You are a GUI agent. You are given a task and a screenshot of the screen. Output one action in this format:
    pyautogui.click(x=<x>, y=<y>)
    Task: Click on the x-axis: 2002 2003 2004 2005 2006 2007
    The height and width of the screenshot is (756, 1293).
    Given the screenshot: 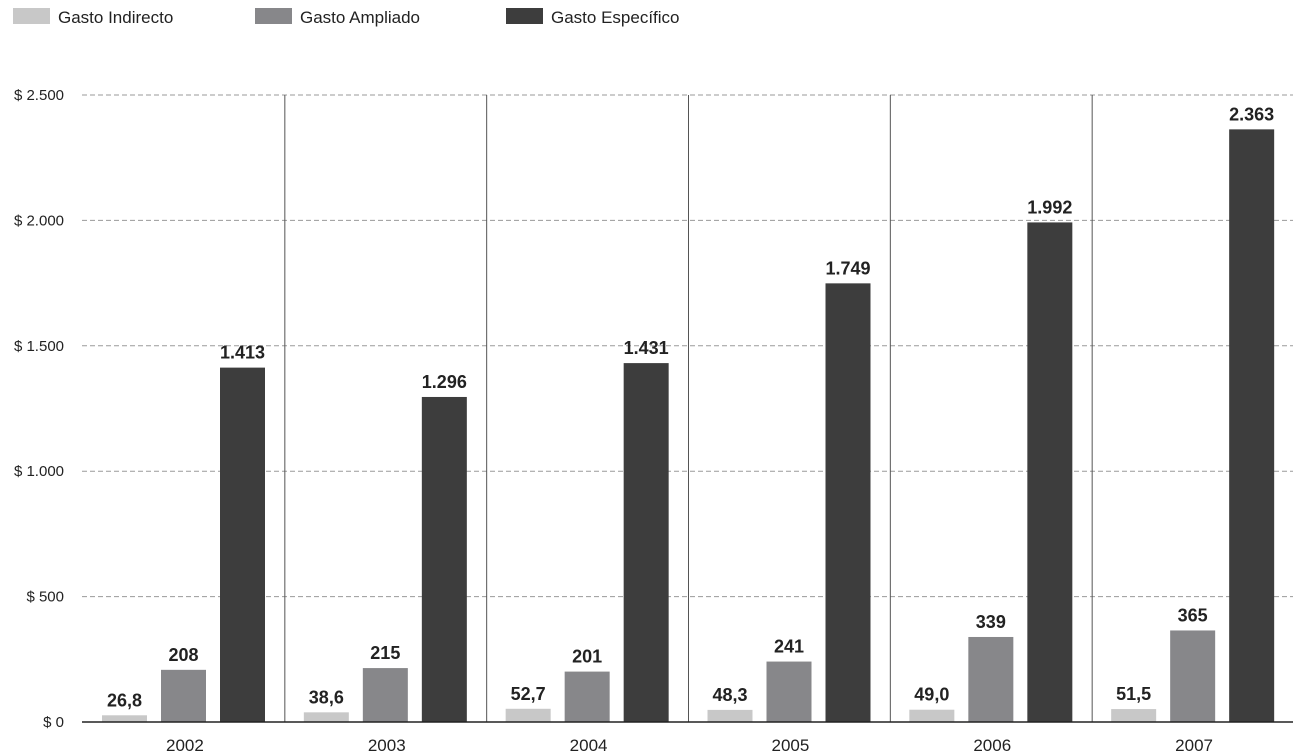 What is the action you would take?
    pyautogui.click(x=687, y=738)
    